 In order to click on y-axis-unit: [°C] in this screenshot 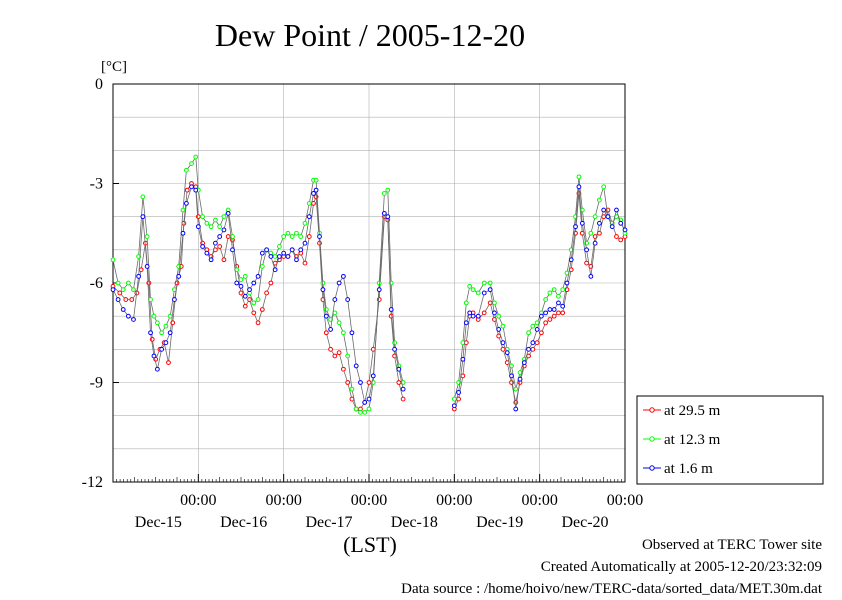, I will do `click(114, 67)`.